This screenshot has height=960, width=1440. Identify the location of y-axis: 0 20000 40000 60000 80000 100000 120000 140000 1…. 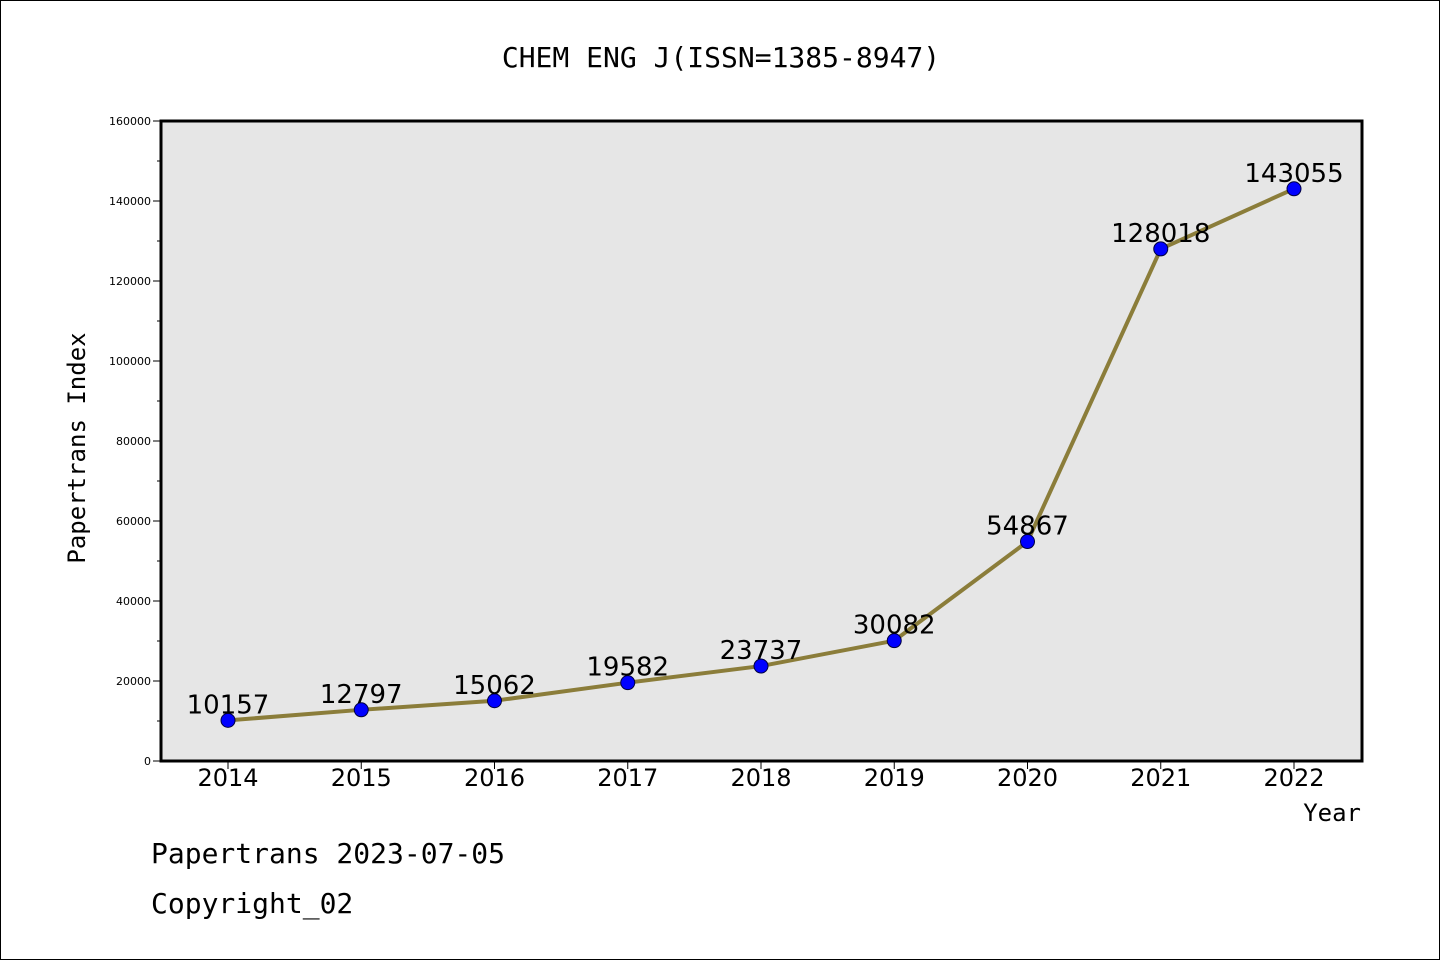
(135, 441).